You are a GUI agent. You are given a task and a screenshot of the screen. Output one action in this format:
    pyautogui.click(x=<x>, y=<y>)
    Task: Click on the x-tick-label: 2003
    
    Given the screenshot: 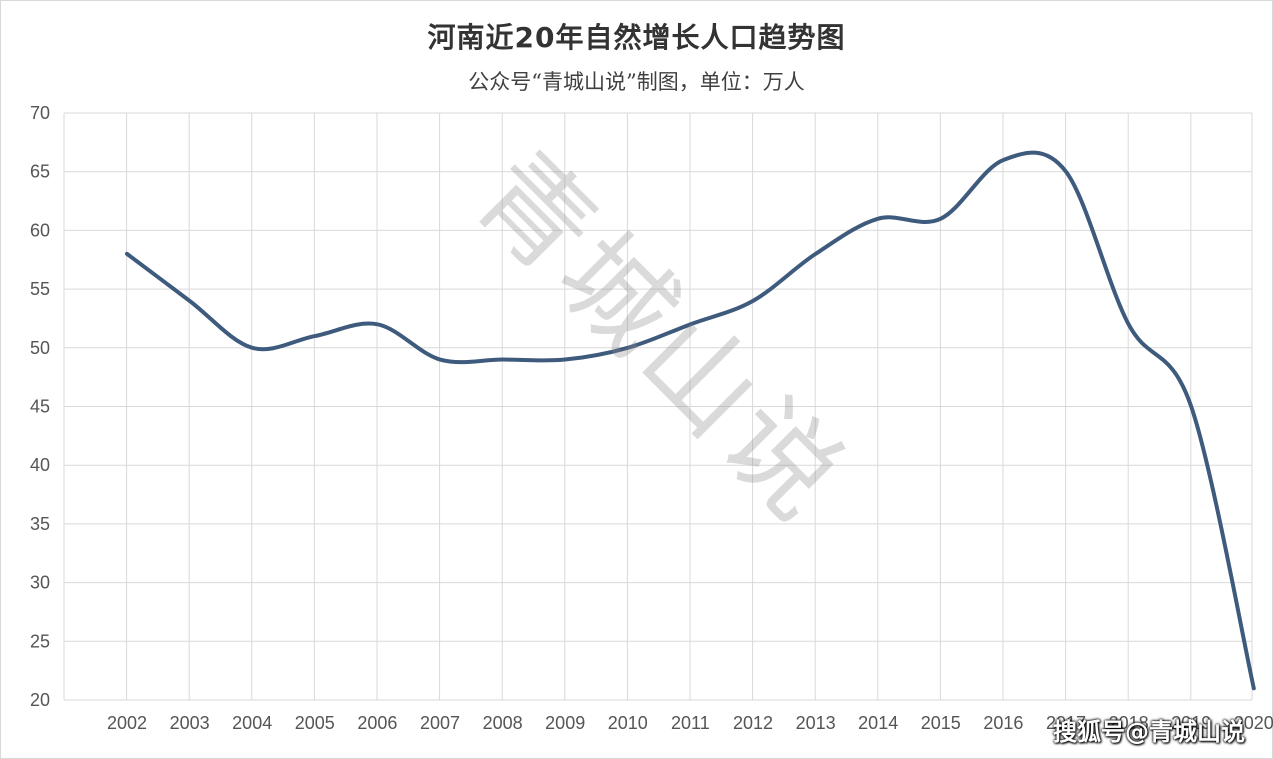 What is the action you would take?
    pyautogui.click(x=190, y=723)
    